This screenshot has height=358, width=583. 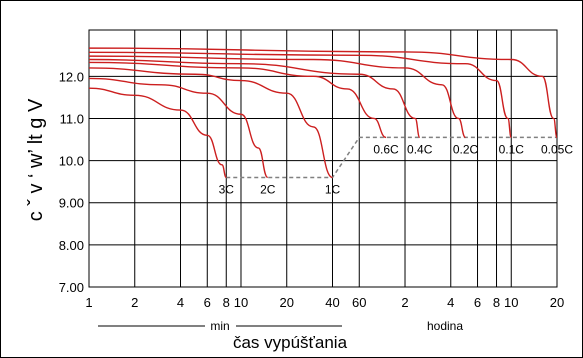 What do you see at coordinates (332, 302) in the screenshot?
I see `x-tick-label: 40` at bounding box center [332, 302].